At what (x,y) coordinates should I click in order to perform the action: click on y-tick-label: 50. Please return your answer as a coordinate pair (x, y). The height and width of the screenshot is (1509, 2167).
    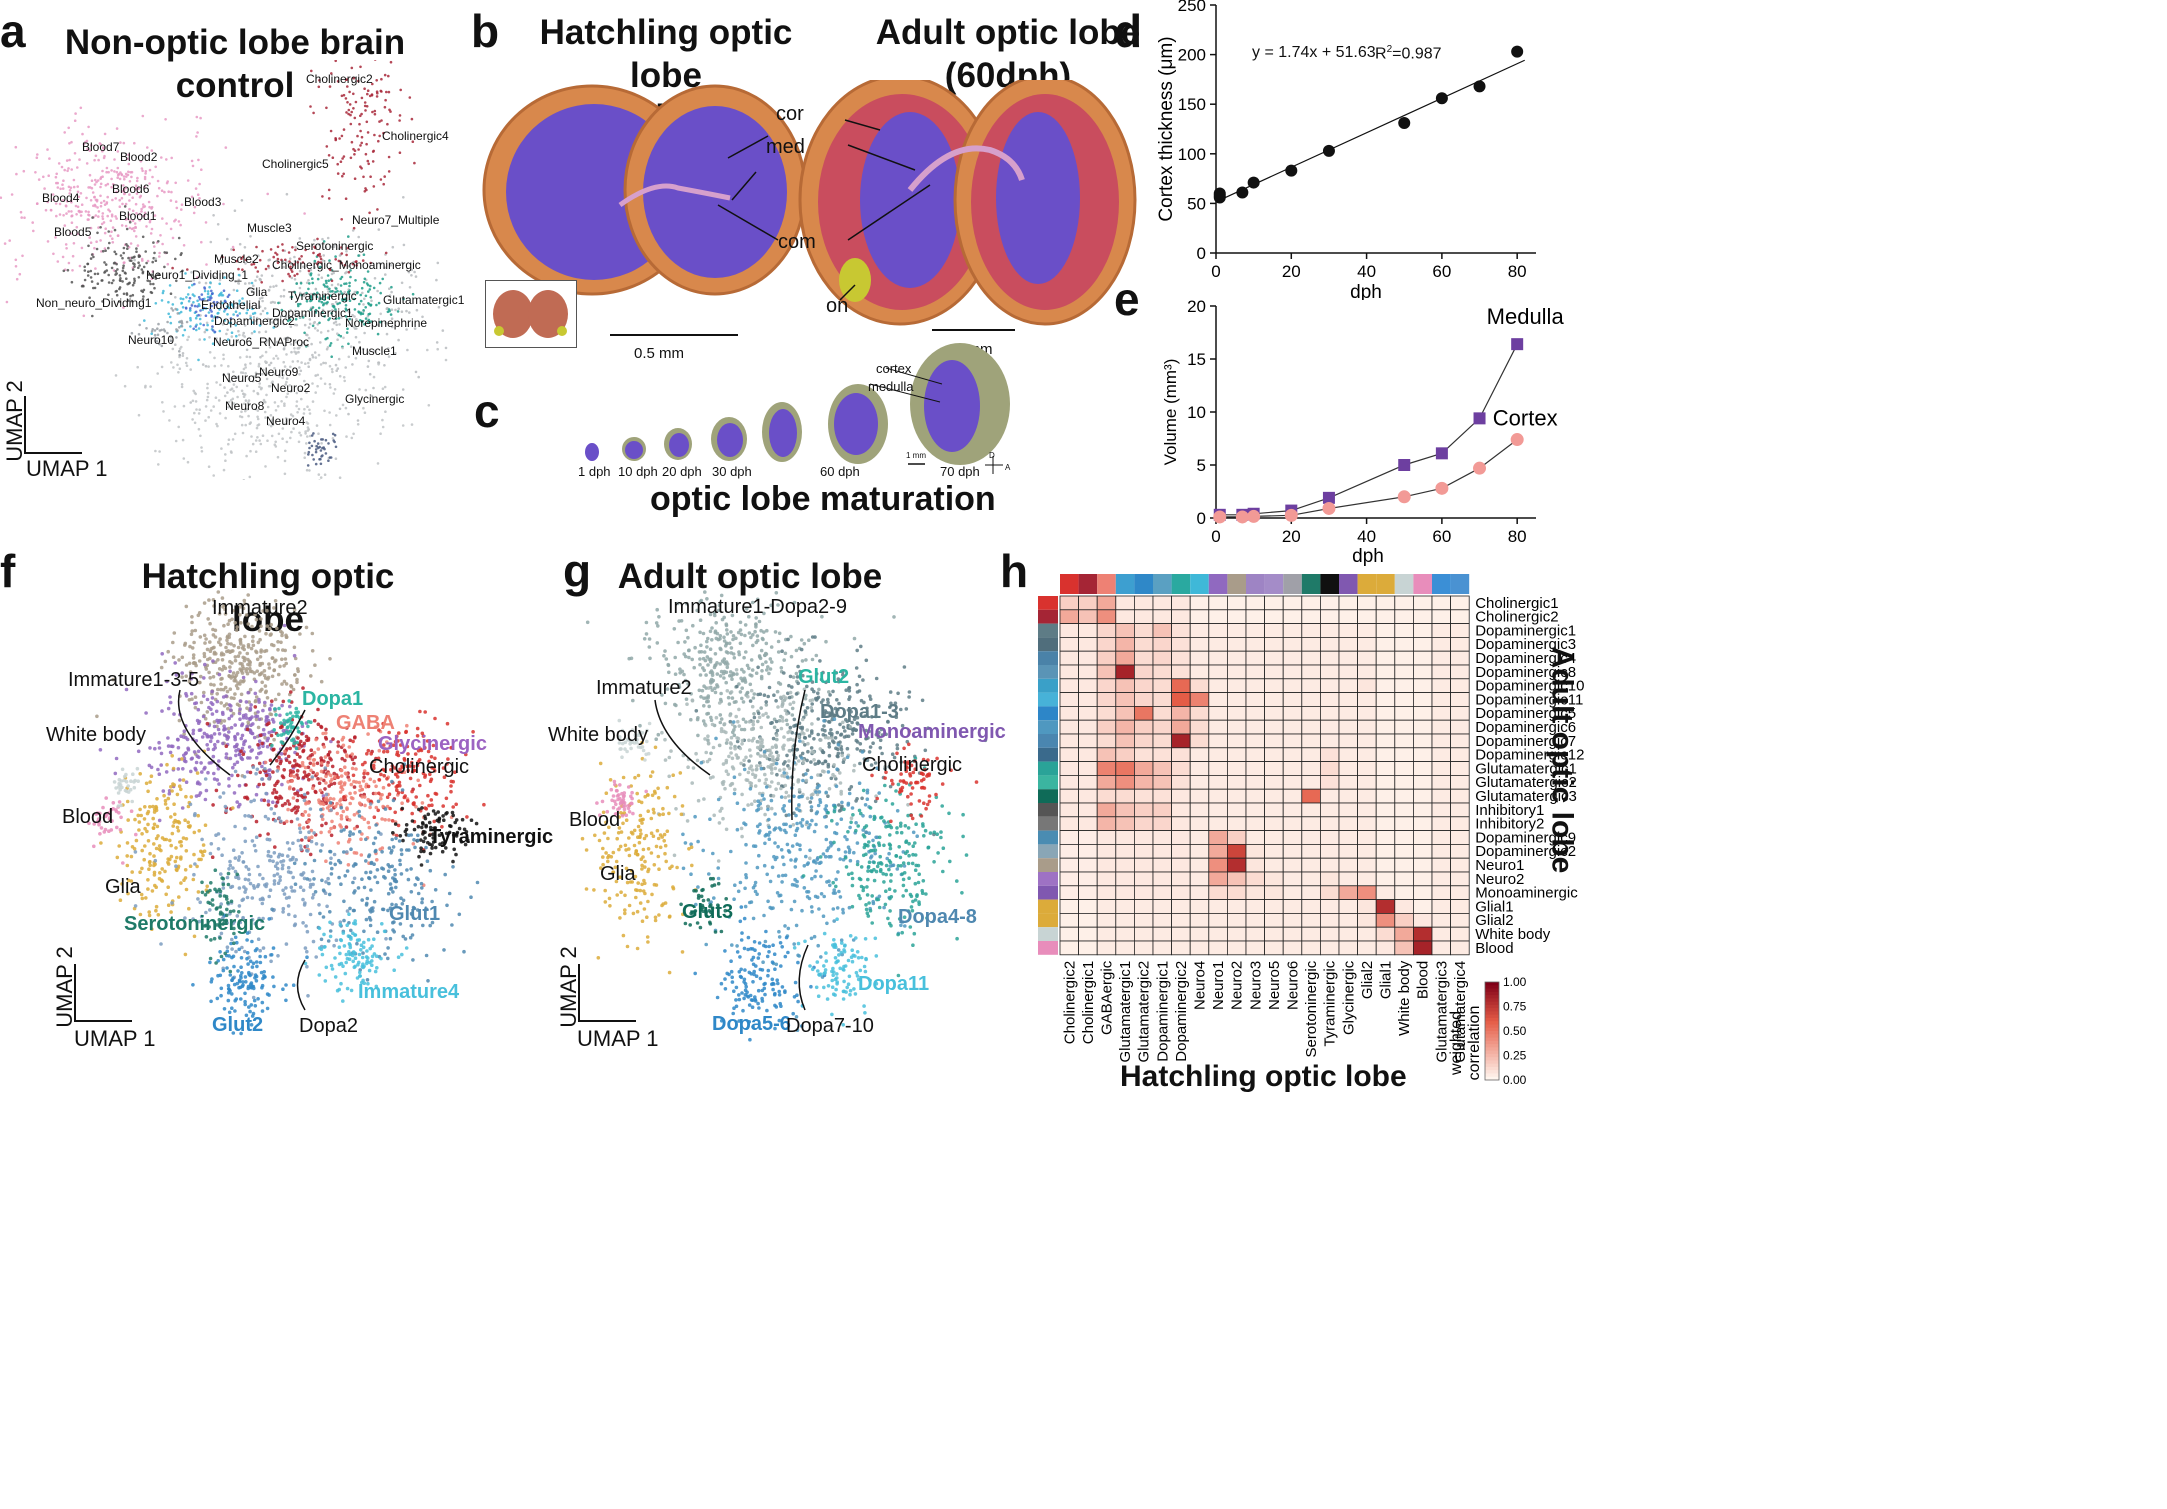
    Looking at the image, I should click on (1196, 203).